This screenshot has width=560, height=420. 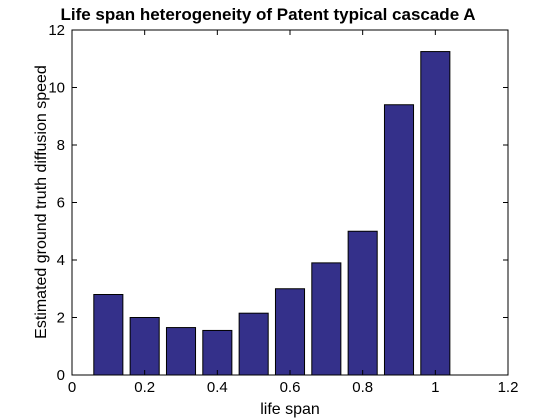 What do you see at coordinates (61, 145) in the screenshot?
I see `y-tick-label: 8` at bounding box center [61, 145].